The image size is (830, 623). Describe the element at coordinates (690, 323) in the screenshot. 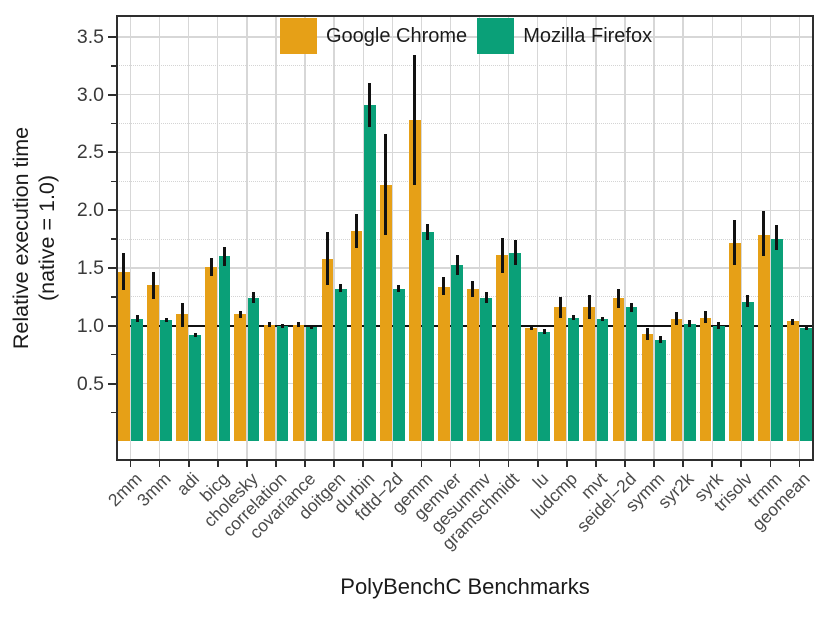

I see `error-bar-mozilla-firefox-syr2k` at that location.